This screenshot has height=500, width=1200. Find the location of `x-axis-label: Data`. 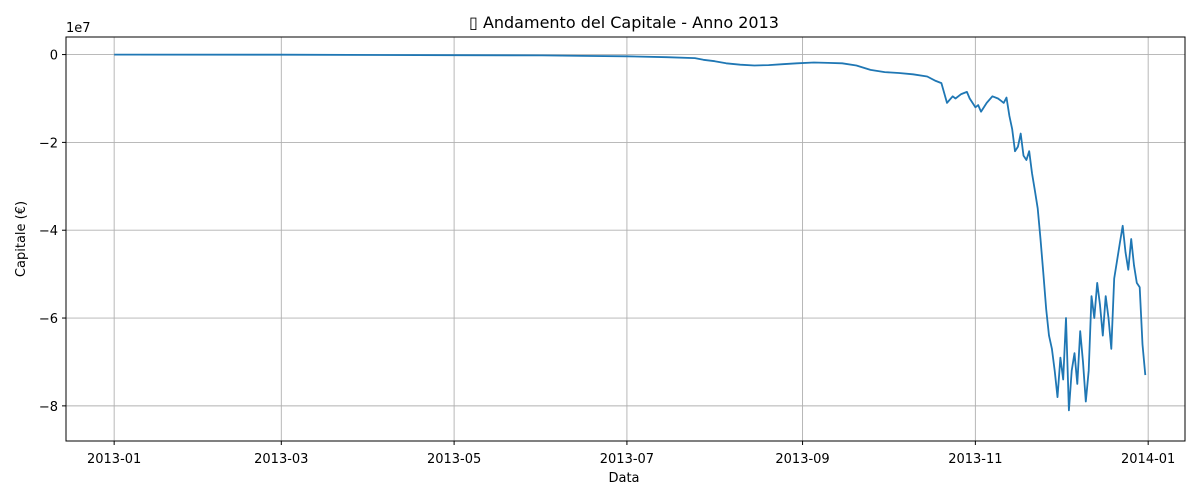

x-axis-label: Data is located at coordinates (623, 478).